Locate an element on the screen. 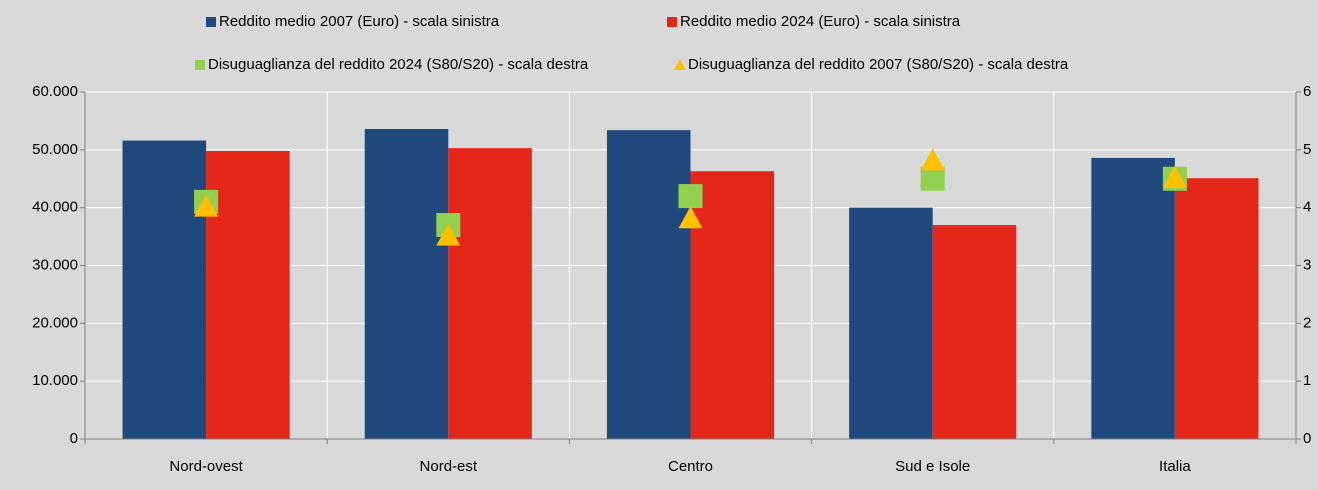 The height and width of the screenshot is (490, 1318). y2-tick-label: 6 is located at coordinates (1307, 91).